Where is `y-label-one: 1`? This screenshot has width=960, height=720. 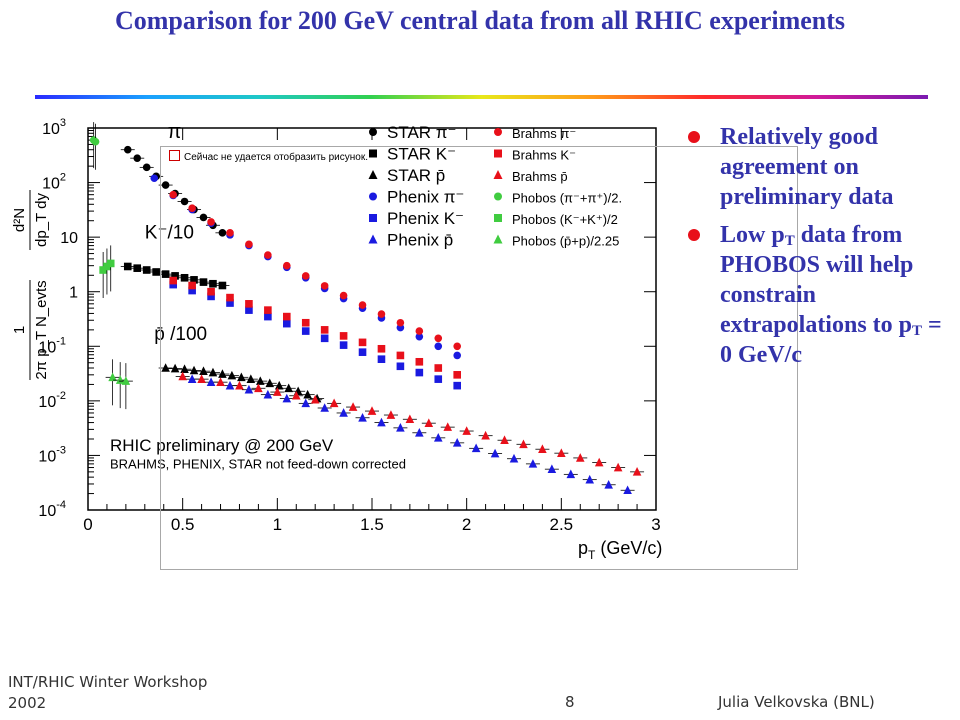 y-label-one: 1 is located at coordinates (19, 330).